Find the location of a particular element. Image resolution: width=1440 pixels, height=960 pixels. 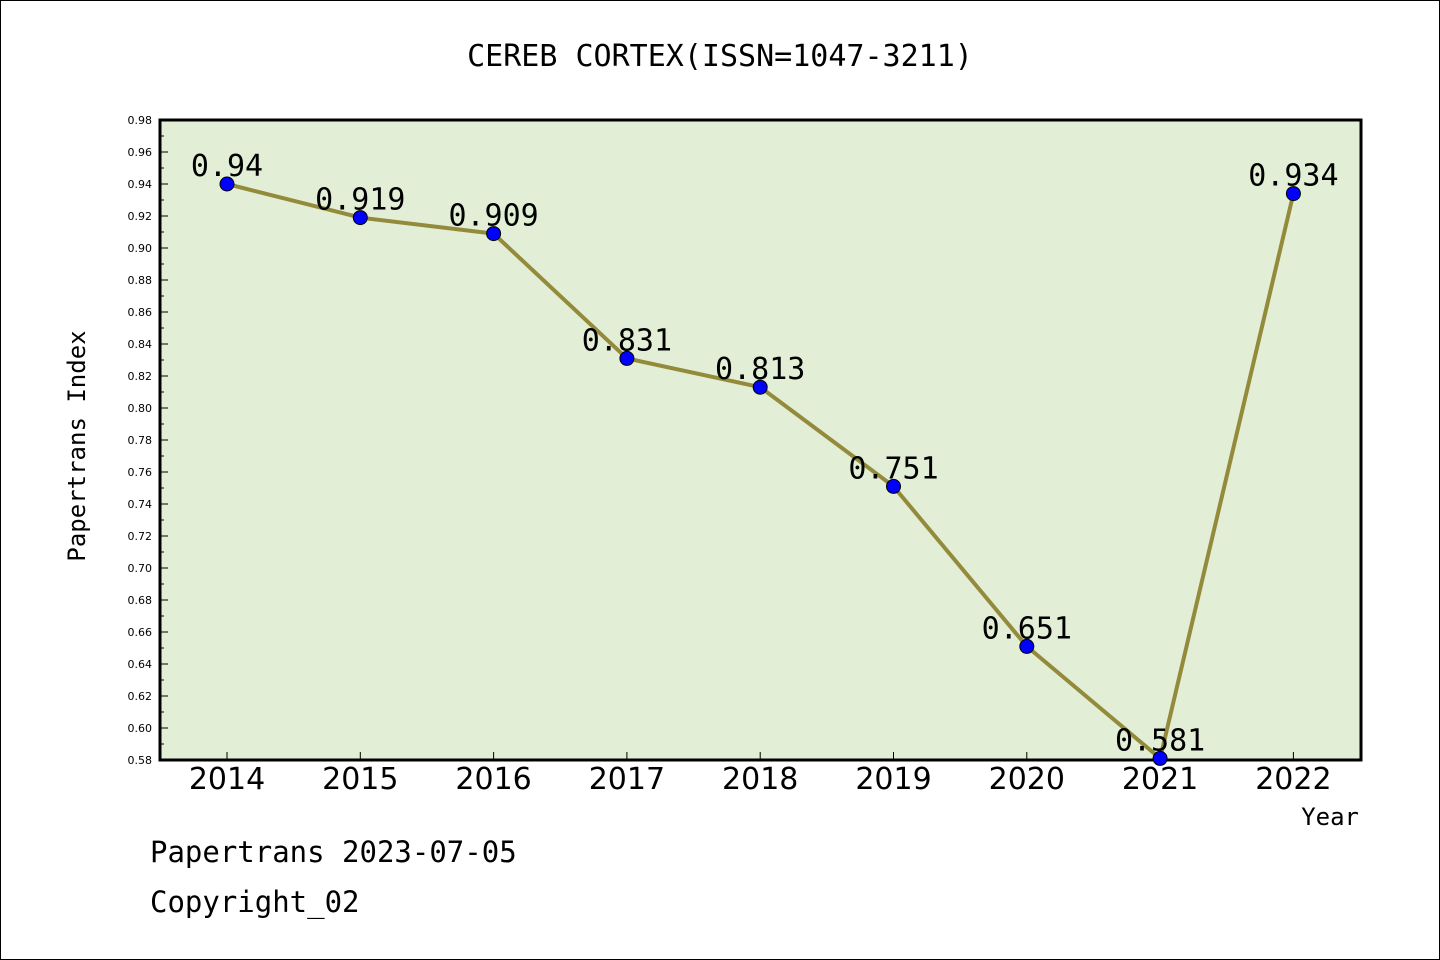

y-tick-label: 0.66 is located at coordinates (140, 632).